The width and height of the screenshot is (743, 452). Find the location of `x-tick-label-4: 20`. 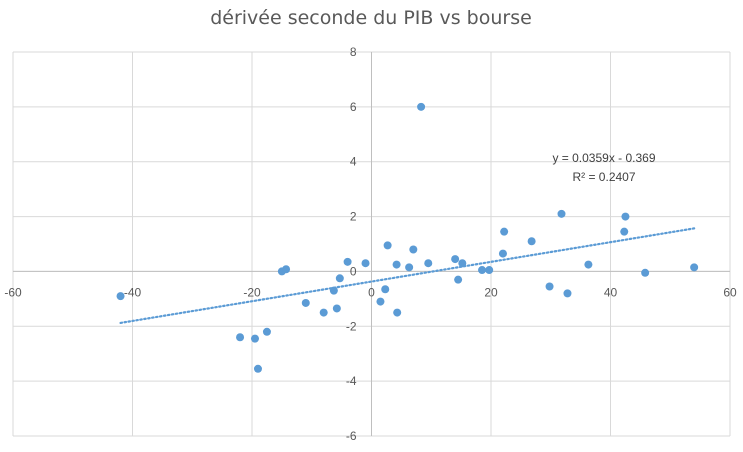

x-tick-label-4: 20 is located at coordinates (491, 292).